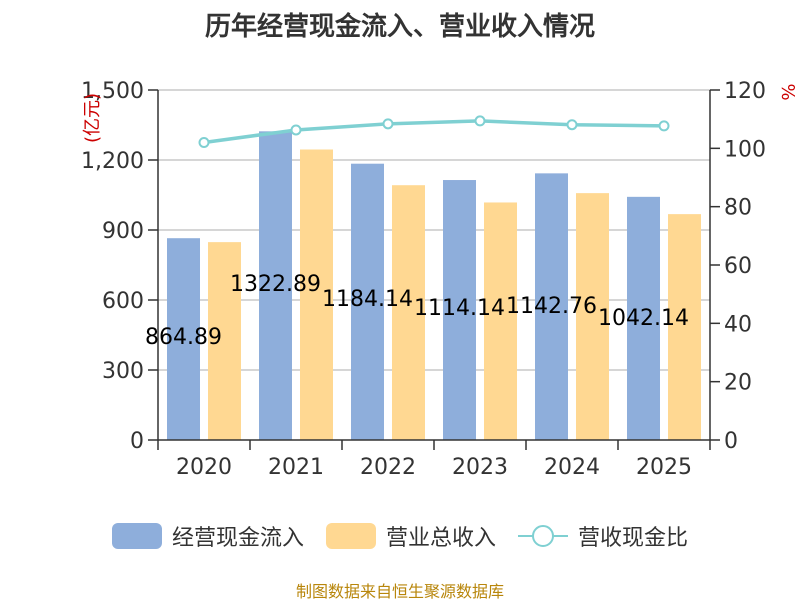 Image resolution: width=800 pixels, height=602 pixels. I want to click on y-right-unit-label: %, so click(787, 91).